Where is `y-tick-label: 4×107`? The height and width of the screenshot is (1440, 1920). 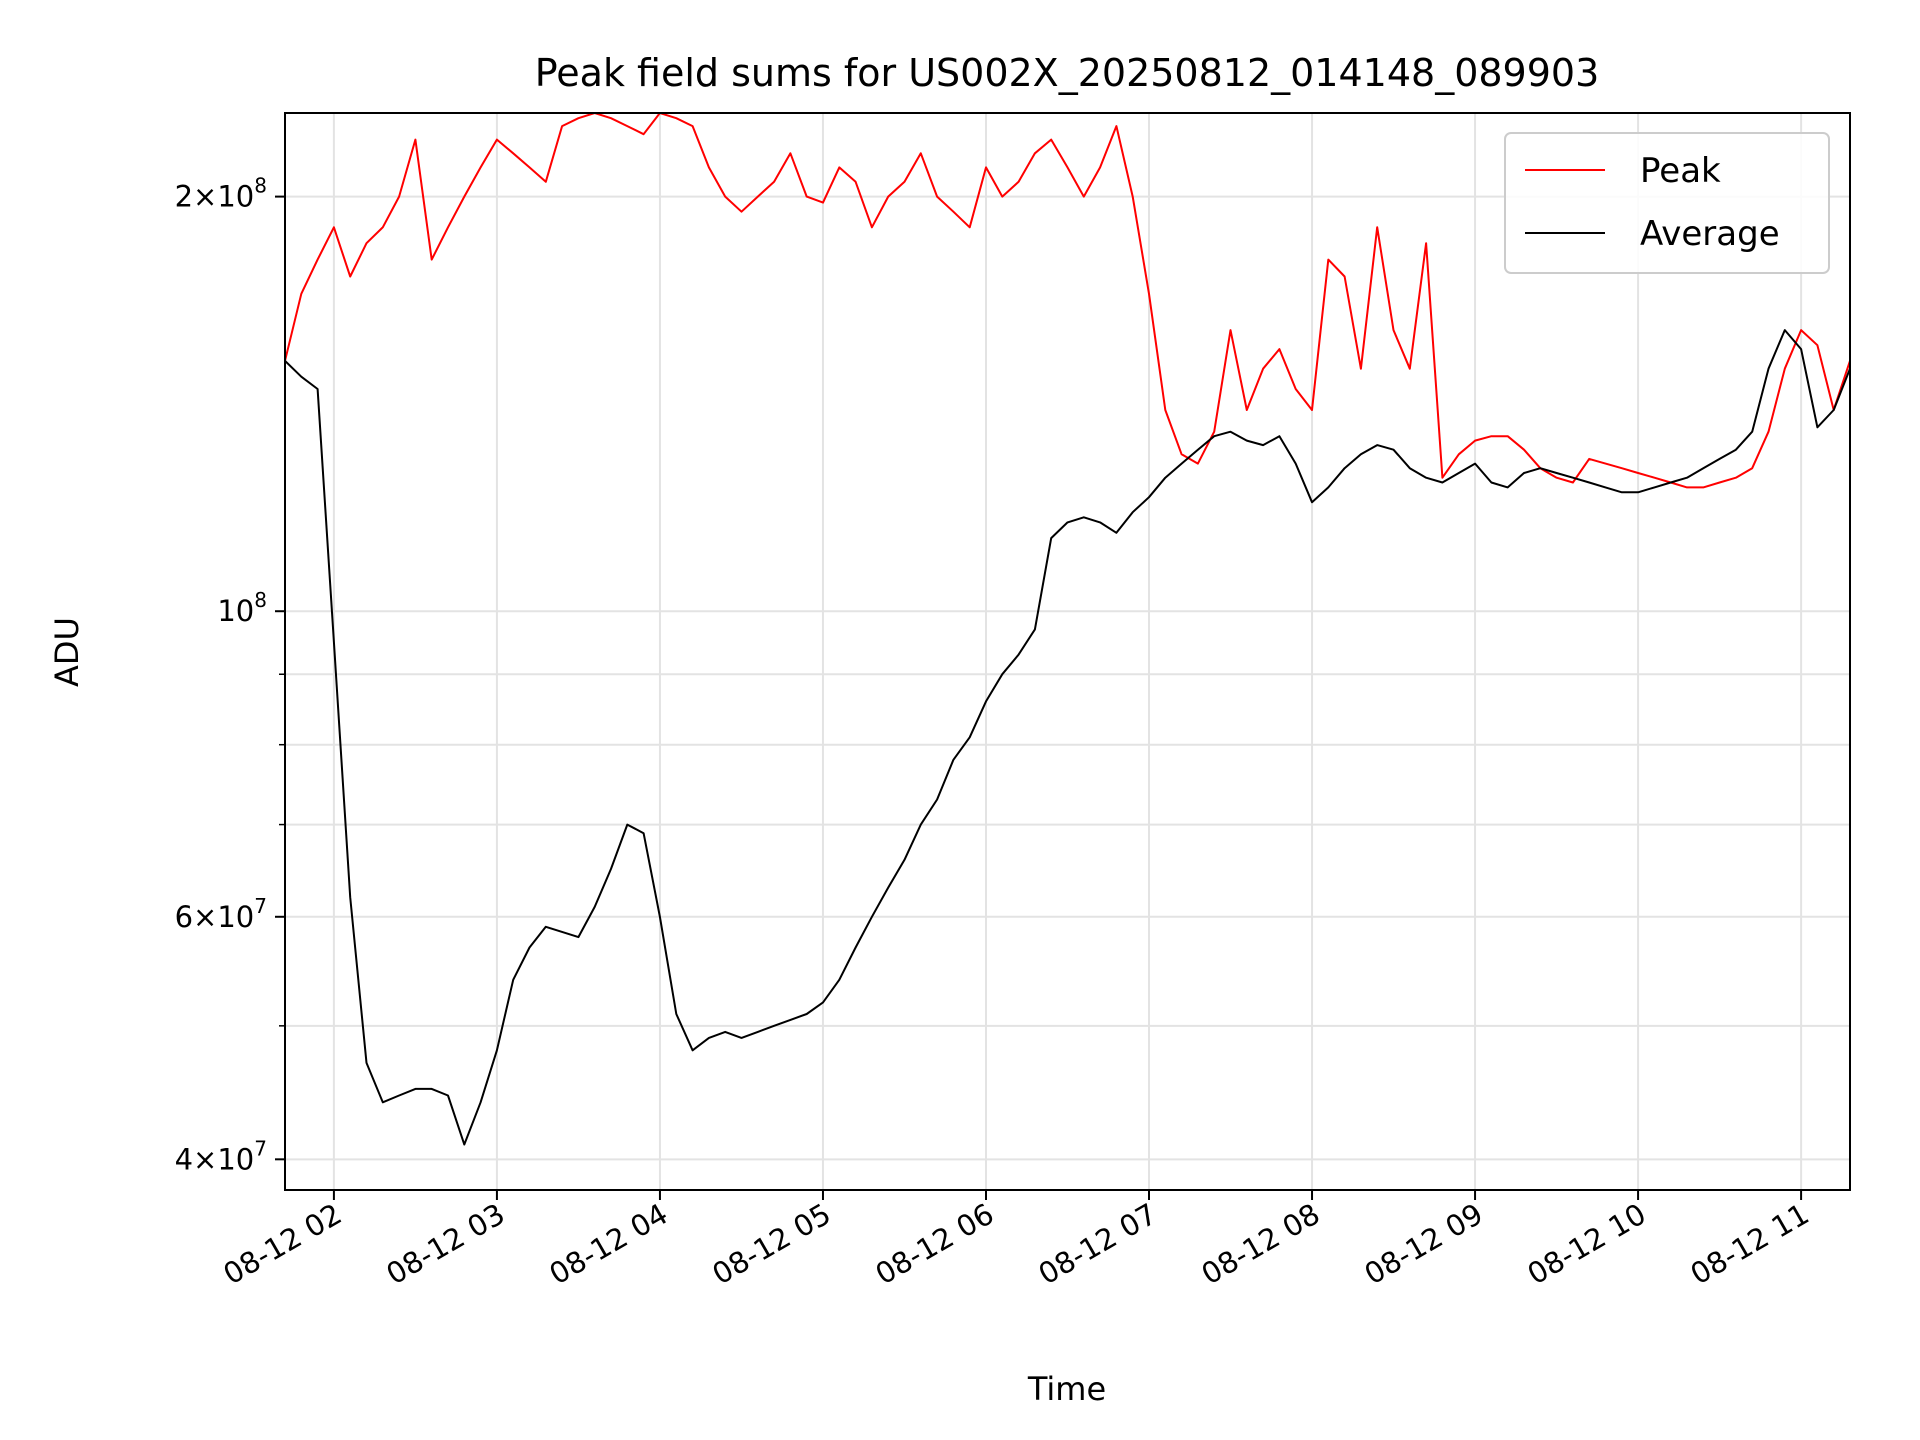 y-tick-label: 4×107 is located at coordinates (221, 1156).